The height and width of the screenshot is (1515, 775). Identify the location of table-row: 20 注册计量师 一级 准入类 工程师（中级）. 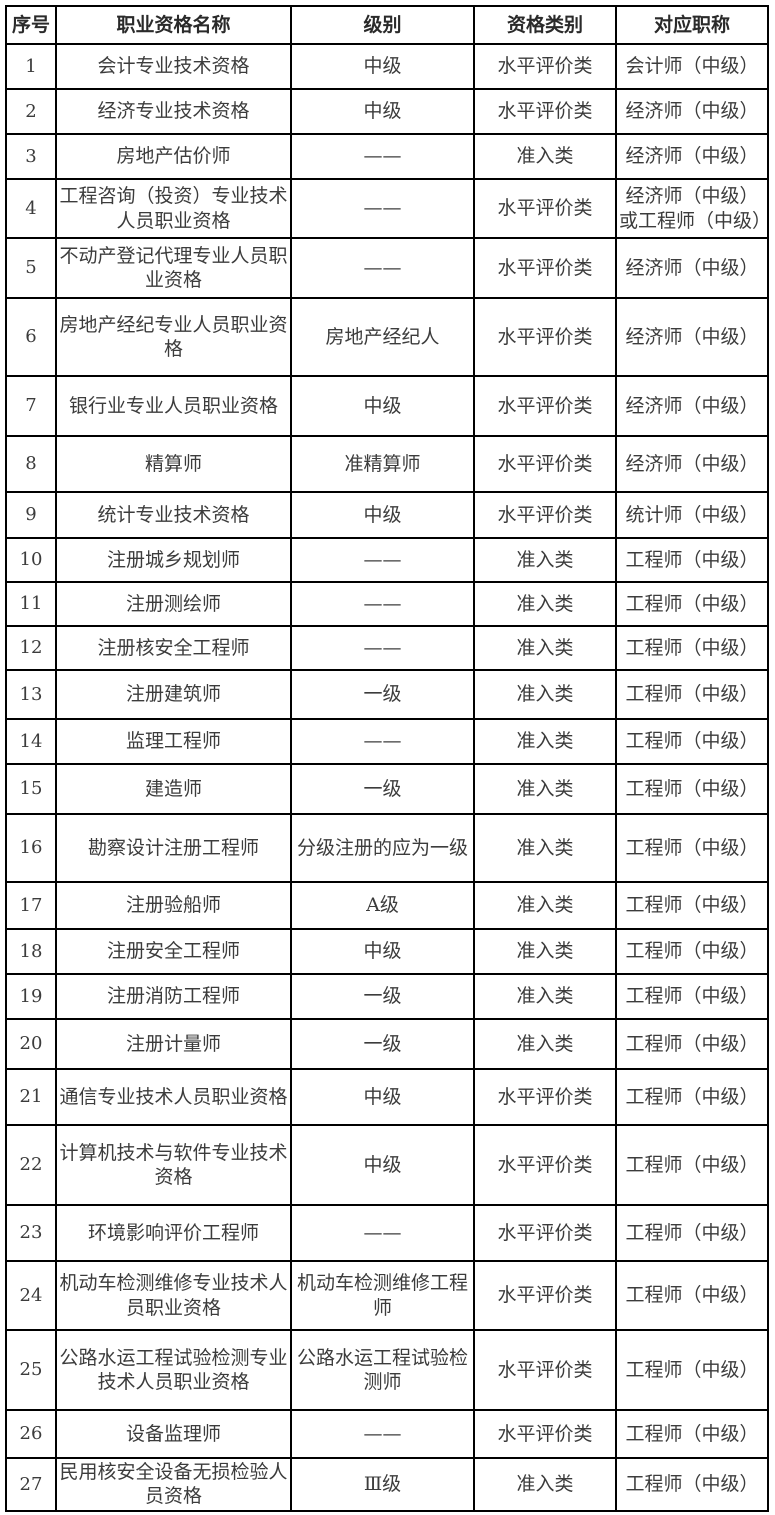
(387, 1044).